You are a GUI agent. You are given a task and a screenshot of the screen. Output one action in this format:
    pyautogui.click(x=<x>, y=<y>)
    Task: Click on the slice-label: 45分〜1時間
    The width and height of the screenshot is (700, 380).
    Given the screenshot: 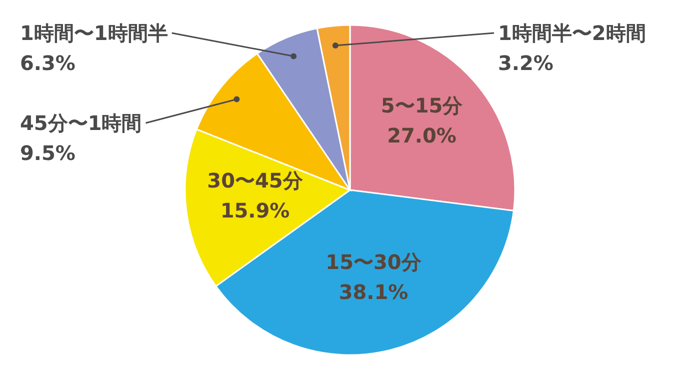 What is the action you would take?
    pyautogui.click(x=81, y=123)
    